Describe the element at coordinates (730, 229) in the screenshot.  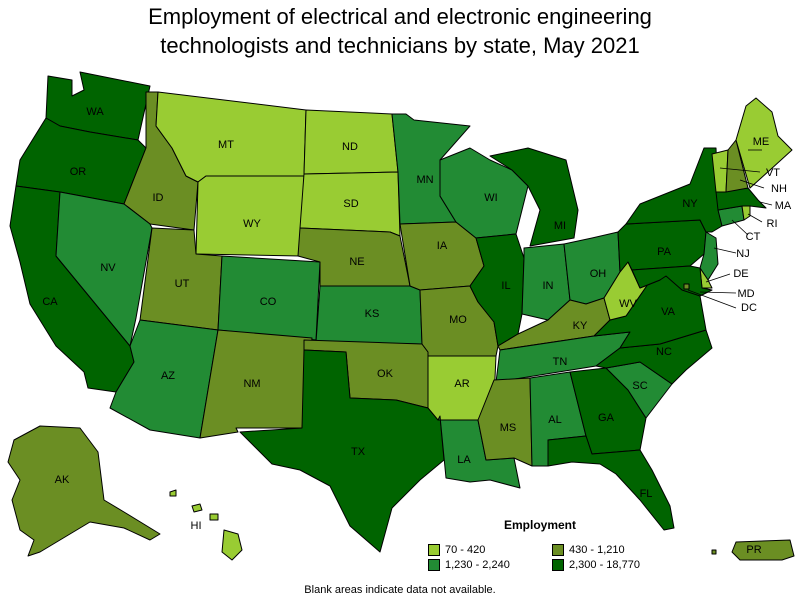
I see `label-leader-lines` at that location.